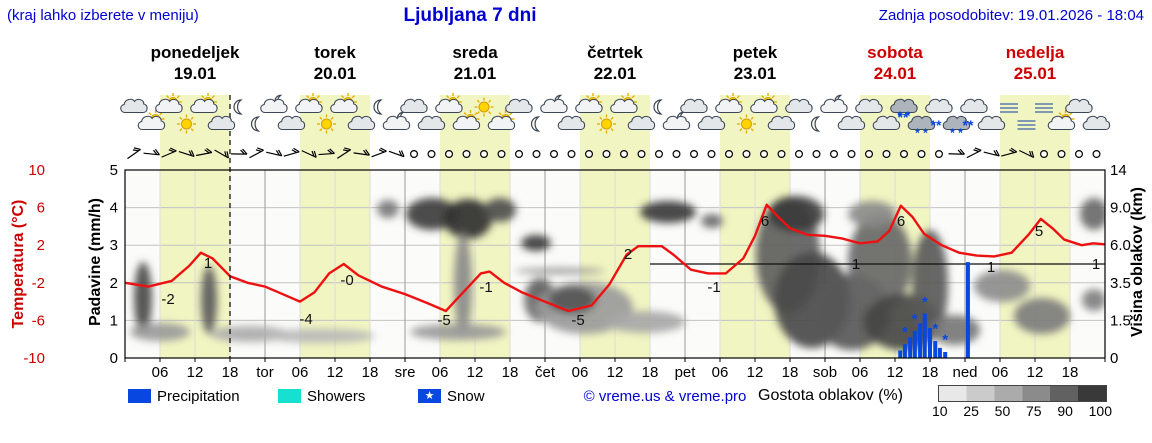 Image resolution: width=1152 pixels, height=443 pixels. Describe the element at coordinates (1022, 393) in the screenshot. I see `cloud-density-scale` at that location.